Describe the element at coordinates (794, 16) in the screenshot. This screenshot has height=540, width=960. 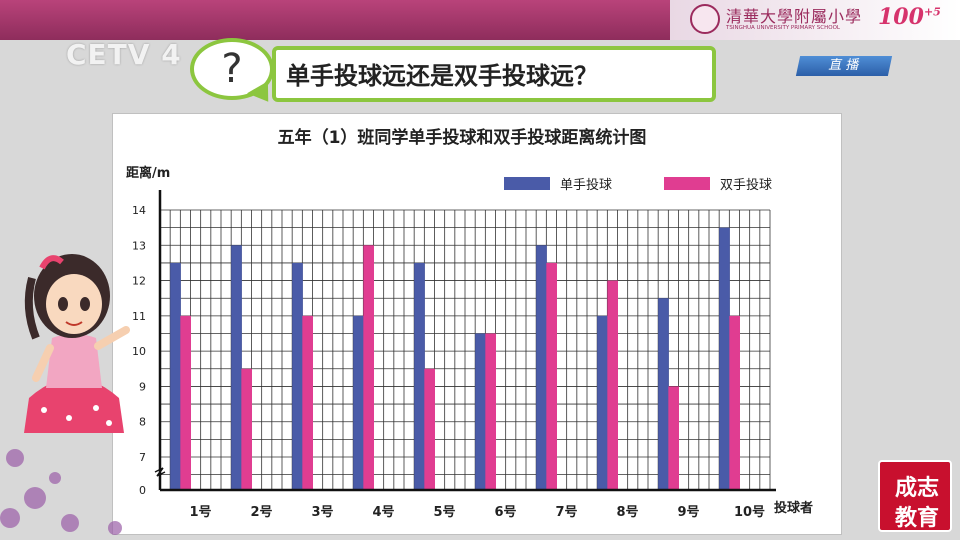
I see `school-name: 清華大學附屬小學` at that location.